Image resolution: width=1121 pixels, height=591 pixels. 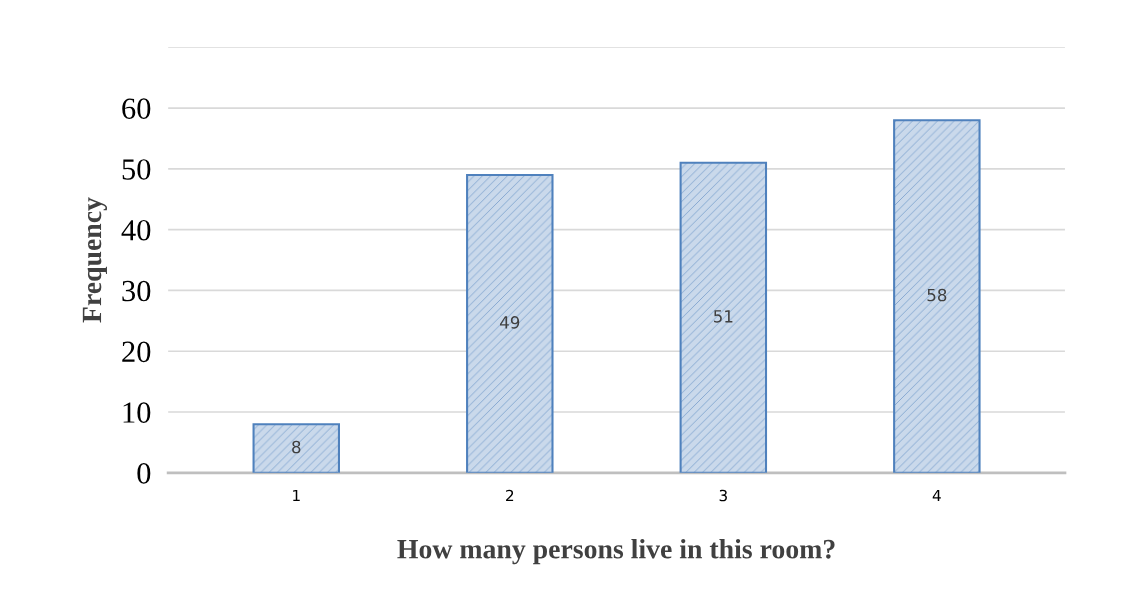 I want to click on x-axis-title: How many persons live in this room?, so click(x=616, y=551).